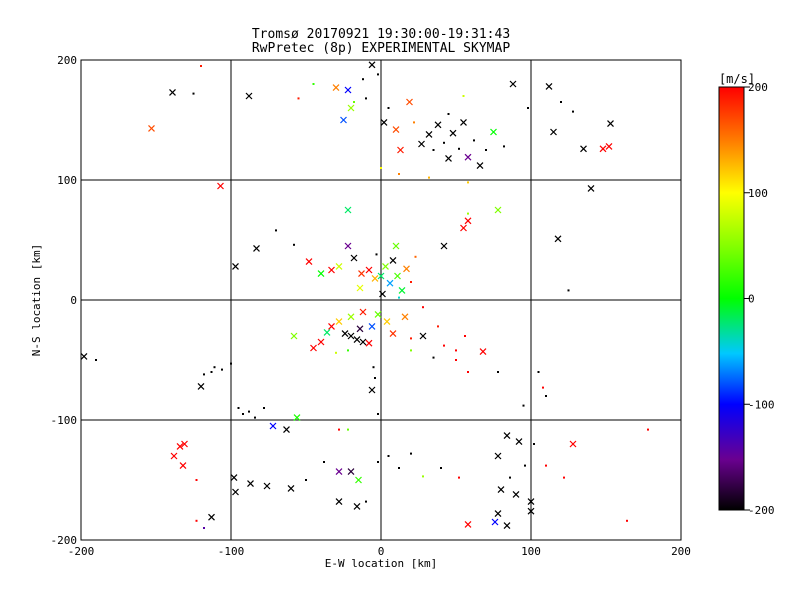  I want to click on x-tick-label: -200, so click(81, 551).